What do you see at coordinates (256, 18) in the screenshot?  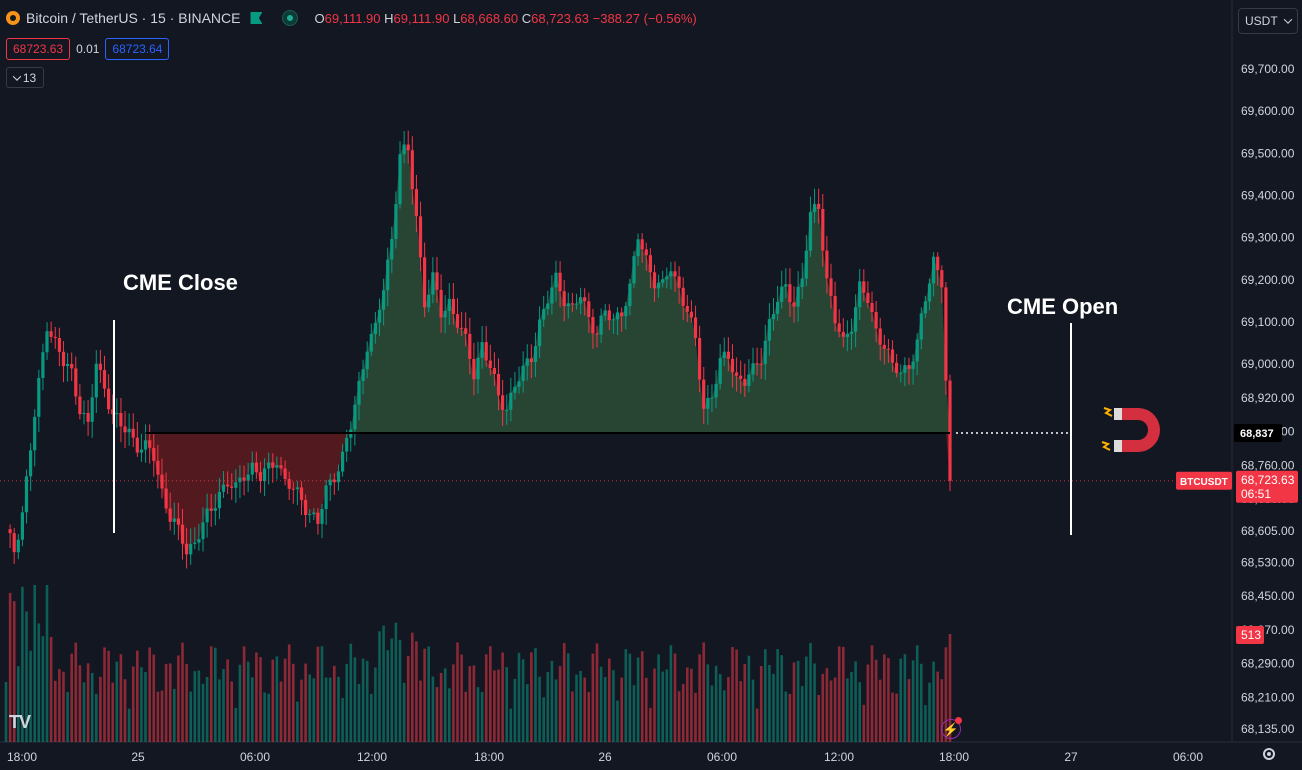 I see `flag-icon` at bounding box center [256, 18].